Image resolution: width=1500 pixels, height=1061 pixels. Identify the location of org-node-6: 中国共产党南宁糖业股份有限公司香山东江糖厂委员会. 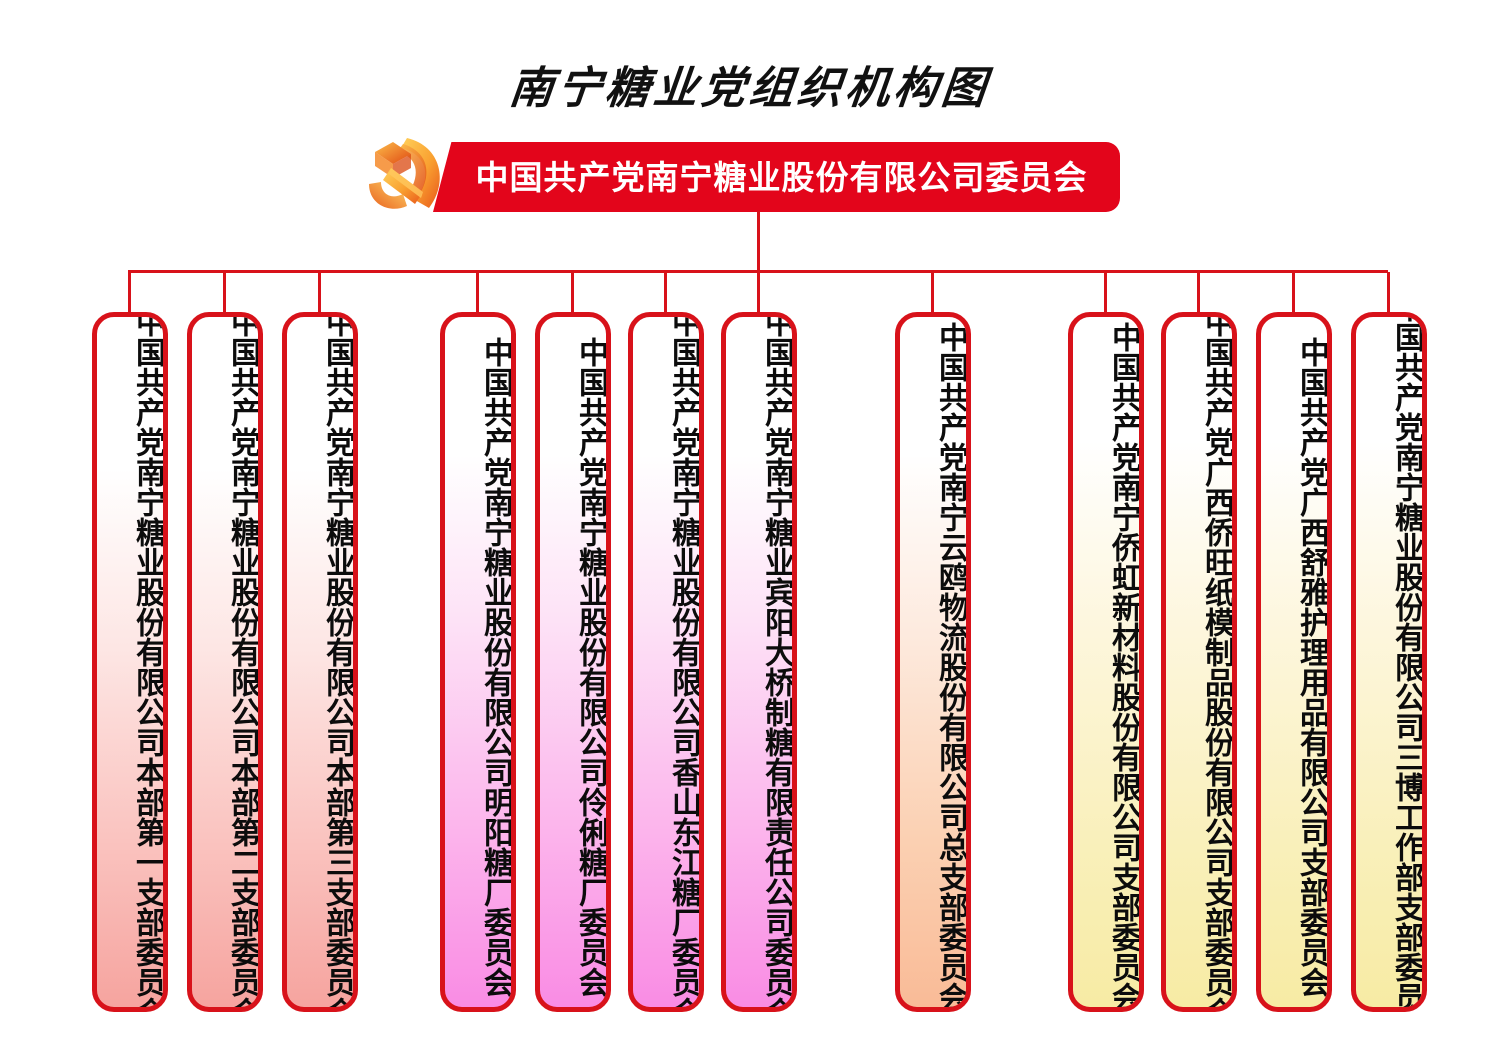
(666, 662).